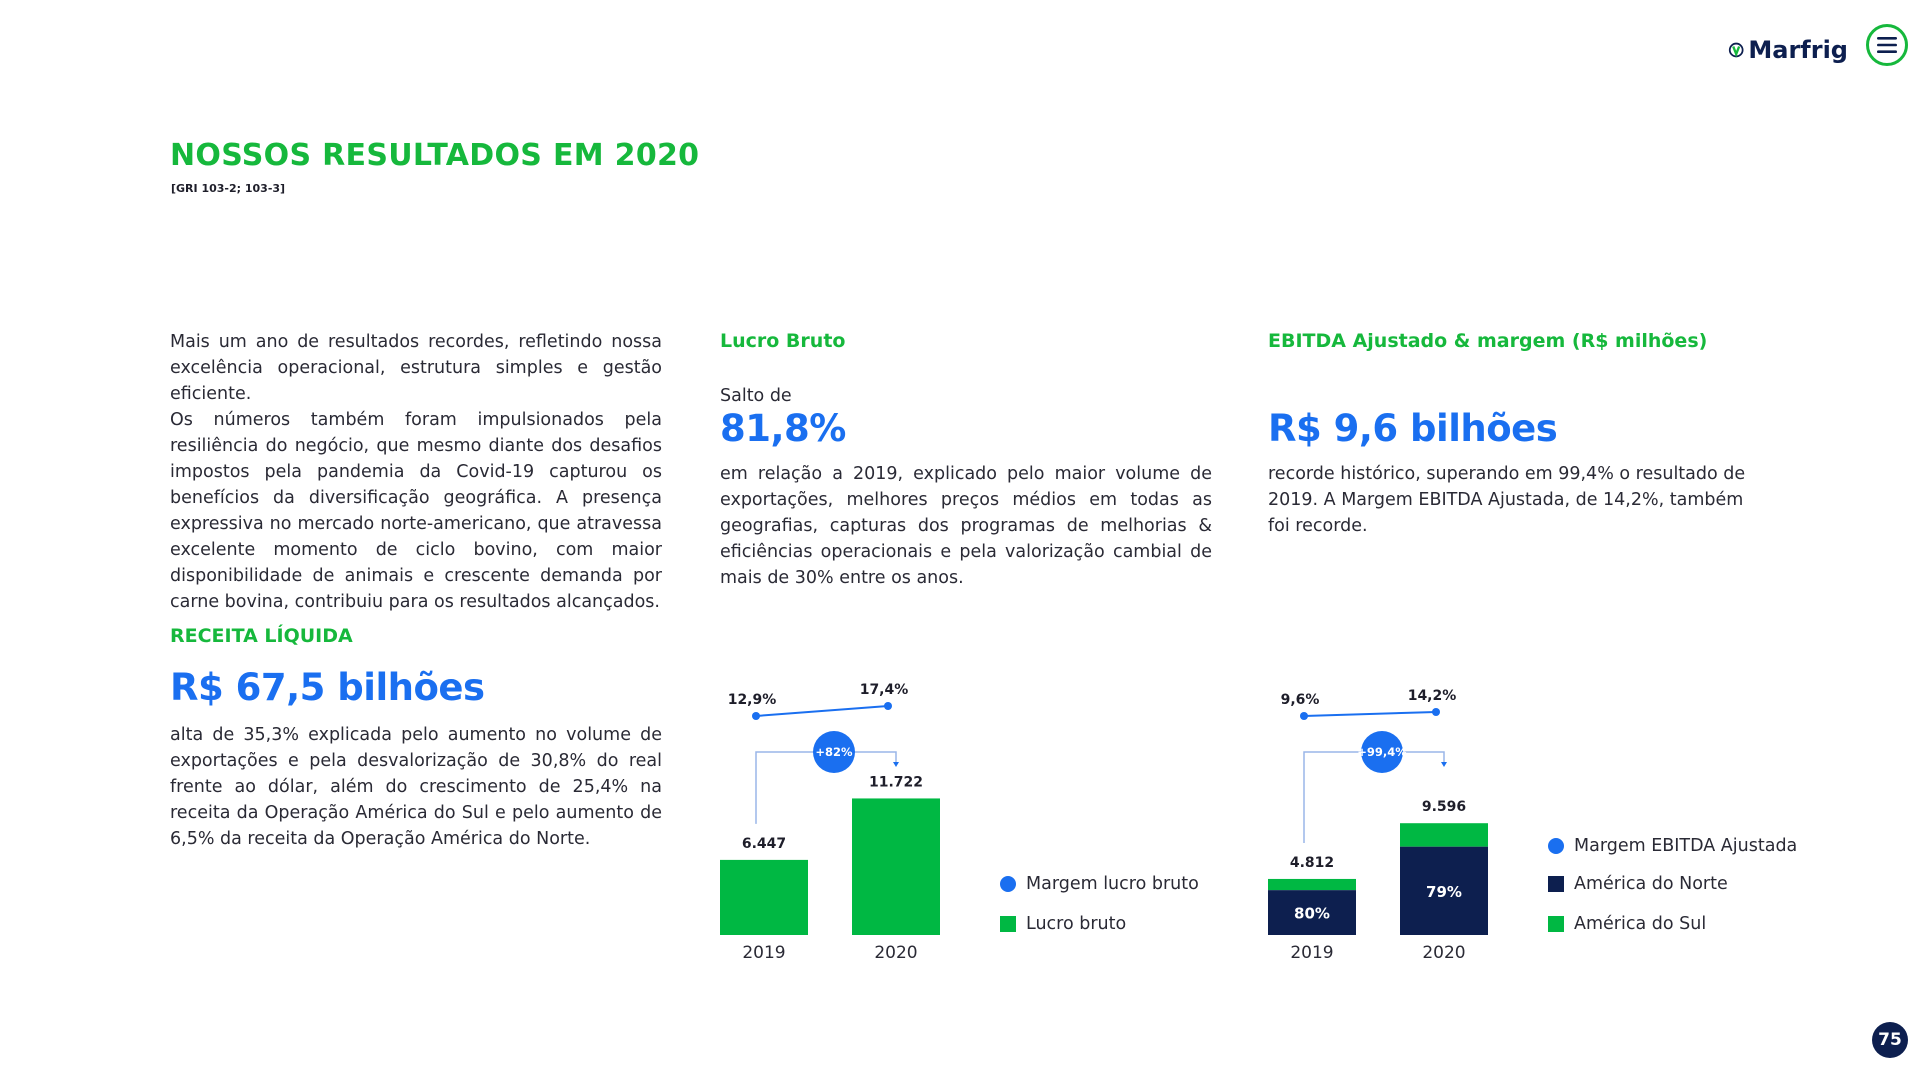 The height and width of the screenshot is (1078, 1920). I want to click on bar-value-label: 4.812, so click(1312, 863).